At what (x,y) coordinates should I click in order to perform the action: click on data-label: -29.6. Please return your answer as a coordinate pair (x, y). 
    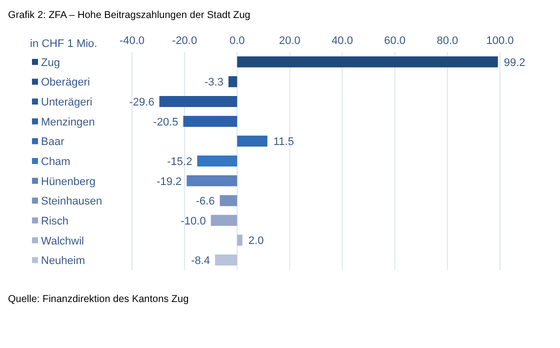
    Looking at the image, I should click on (141, 102).